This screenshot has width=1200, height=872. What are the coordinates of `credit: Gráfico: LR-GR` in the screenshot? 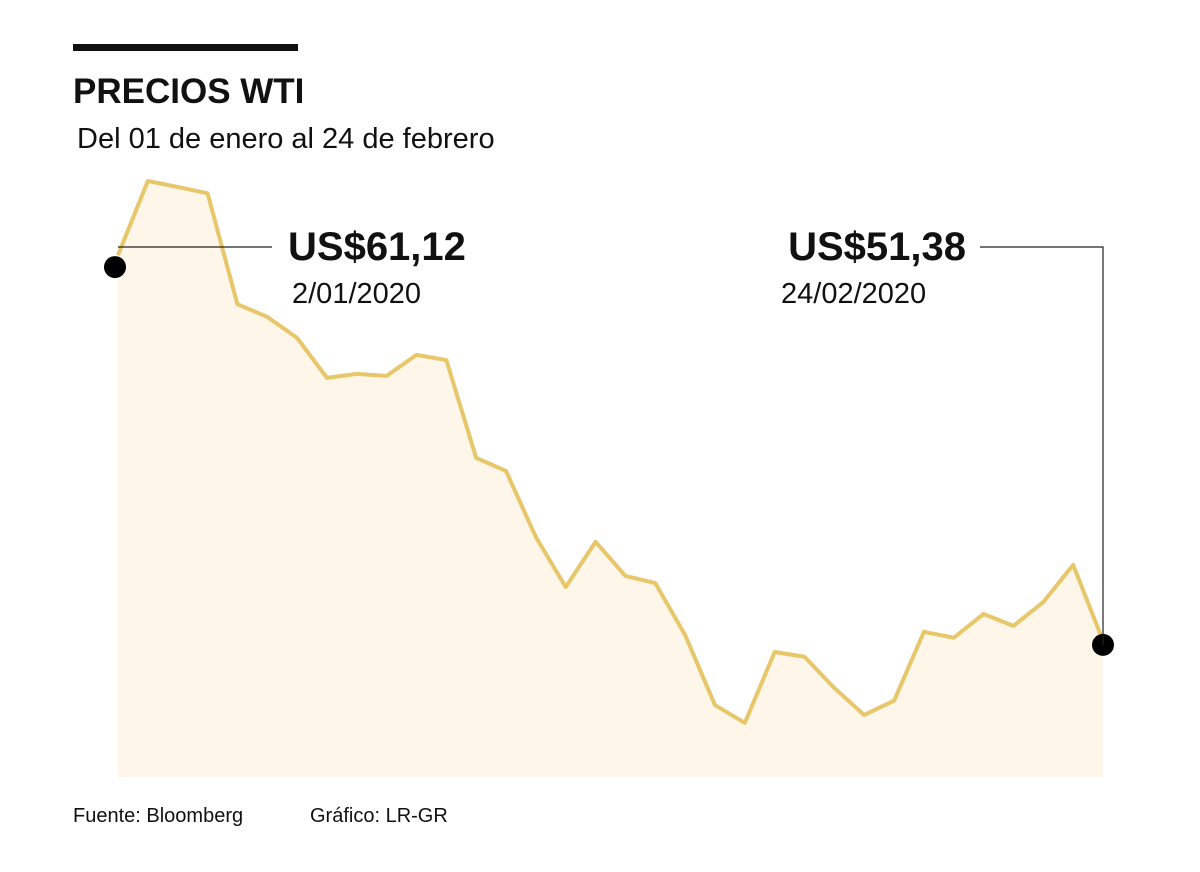 It's located at (379, 816).